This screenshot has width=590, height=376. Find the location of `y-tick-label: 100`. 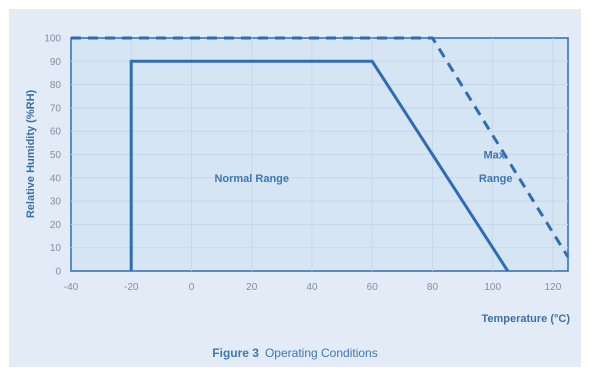

y-tick-label: 100 is located at coordinates (52, 39).